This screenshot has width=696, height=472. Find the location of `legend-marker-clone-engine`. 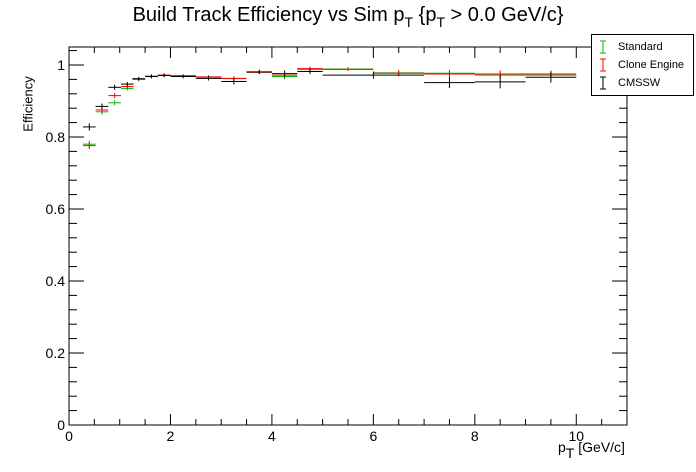

legend-marker-clone-engine is located at coordinates (603, 65).